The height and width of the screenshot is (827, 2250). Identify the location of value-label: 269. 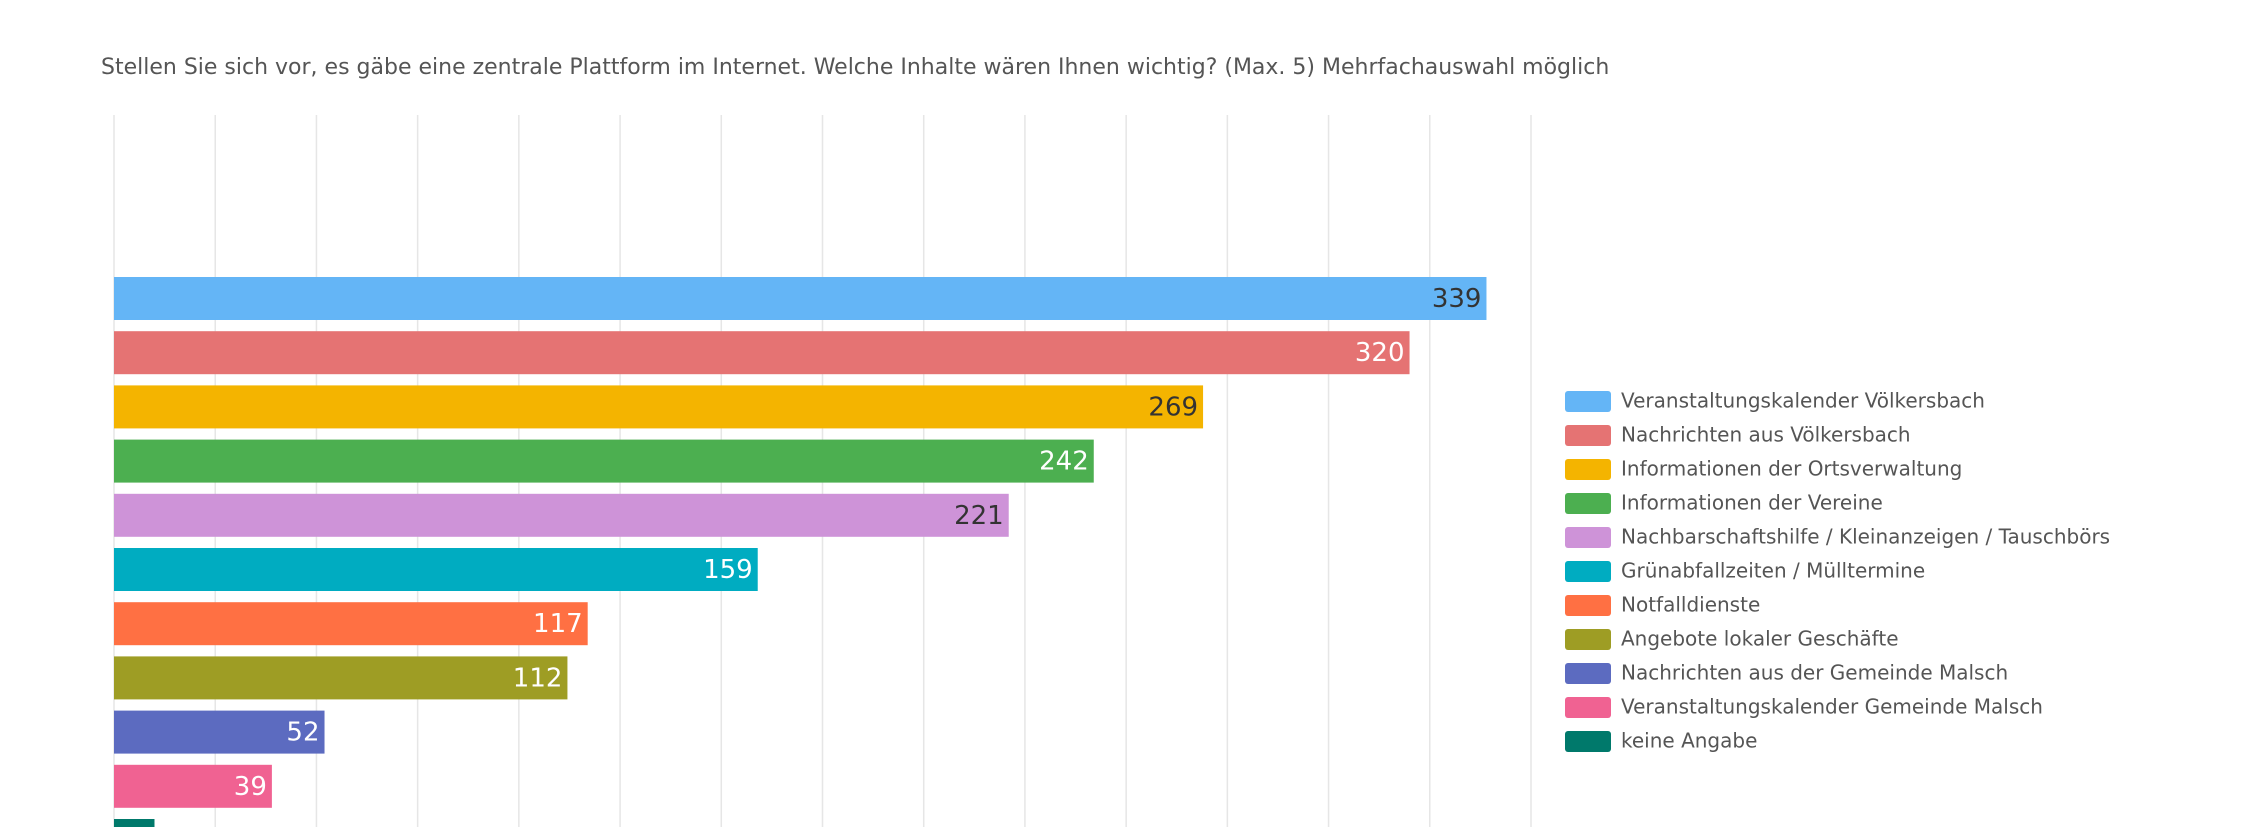
(1173, 407).